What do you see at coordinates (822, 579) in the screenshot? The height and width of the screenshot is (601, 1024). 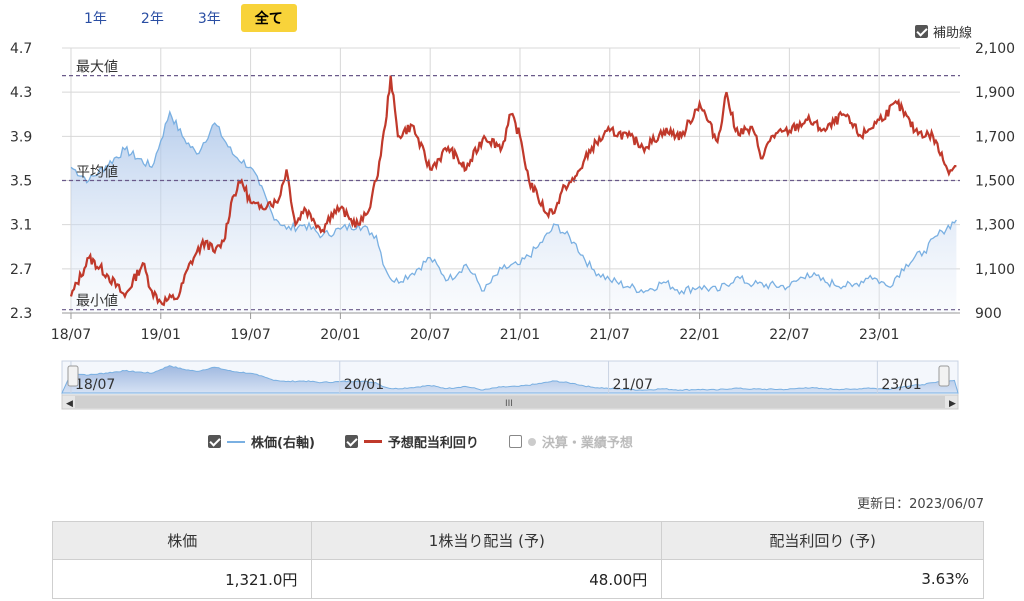 I see `value-yield: 3.63%` at bounding box center [822, 579].